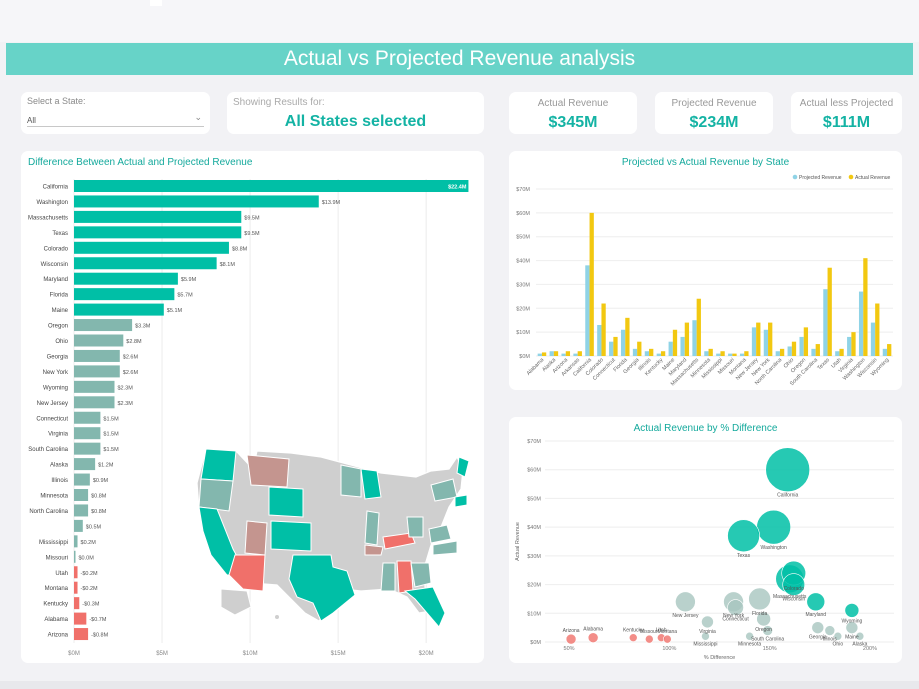 Image resolution: width=919 pixels, height=689 pixels. I want to click on slicer-selected-value: All, so click(31, 120).